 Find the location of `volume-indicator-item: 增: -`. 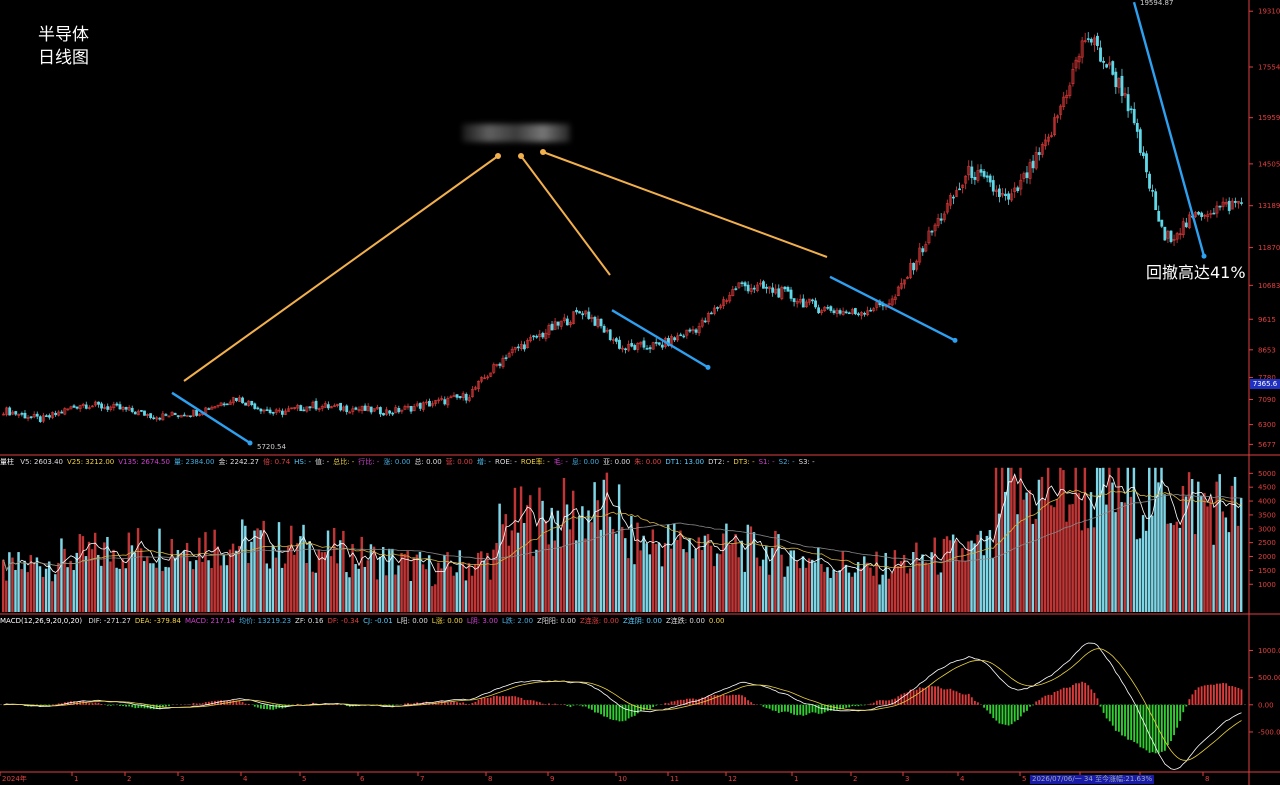

volume-indicator-item: 增: - is located at coordinates (483, 462).